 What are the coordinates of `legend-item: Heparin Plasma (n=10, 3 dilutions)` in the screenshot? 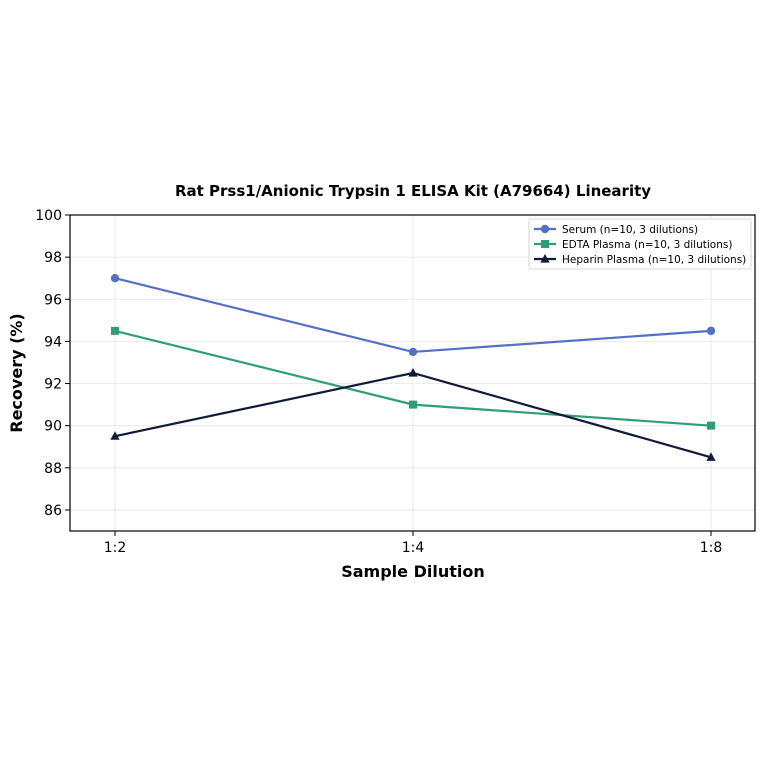 It's located at (640, 260).